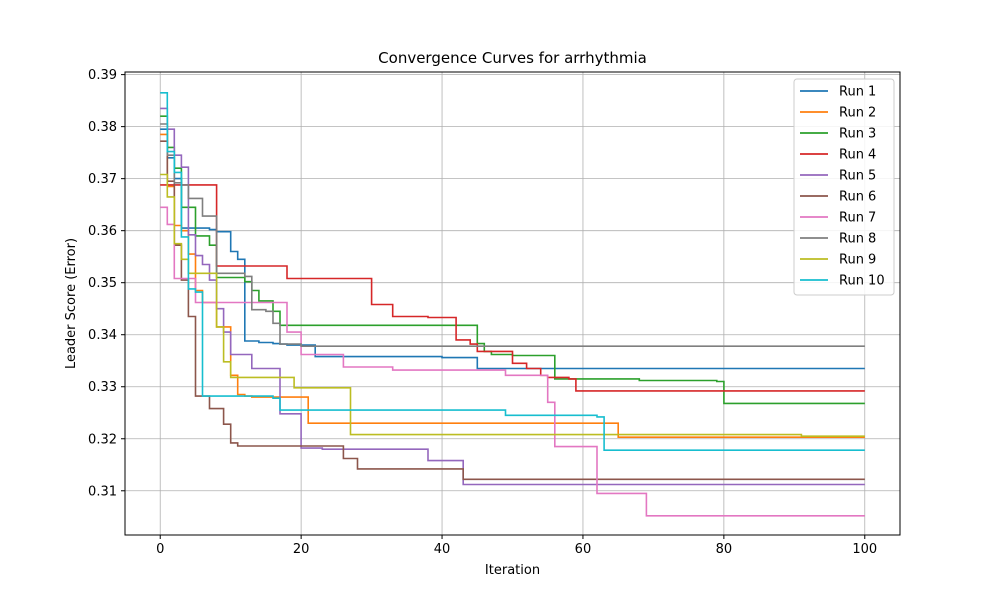 The height and width of the screenshot is (600, 1000). What do you see at coordinates (102, 283) in the screenshot?
I see `y-tick-label: 0.35` at bounding box center [102, 283].